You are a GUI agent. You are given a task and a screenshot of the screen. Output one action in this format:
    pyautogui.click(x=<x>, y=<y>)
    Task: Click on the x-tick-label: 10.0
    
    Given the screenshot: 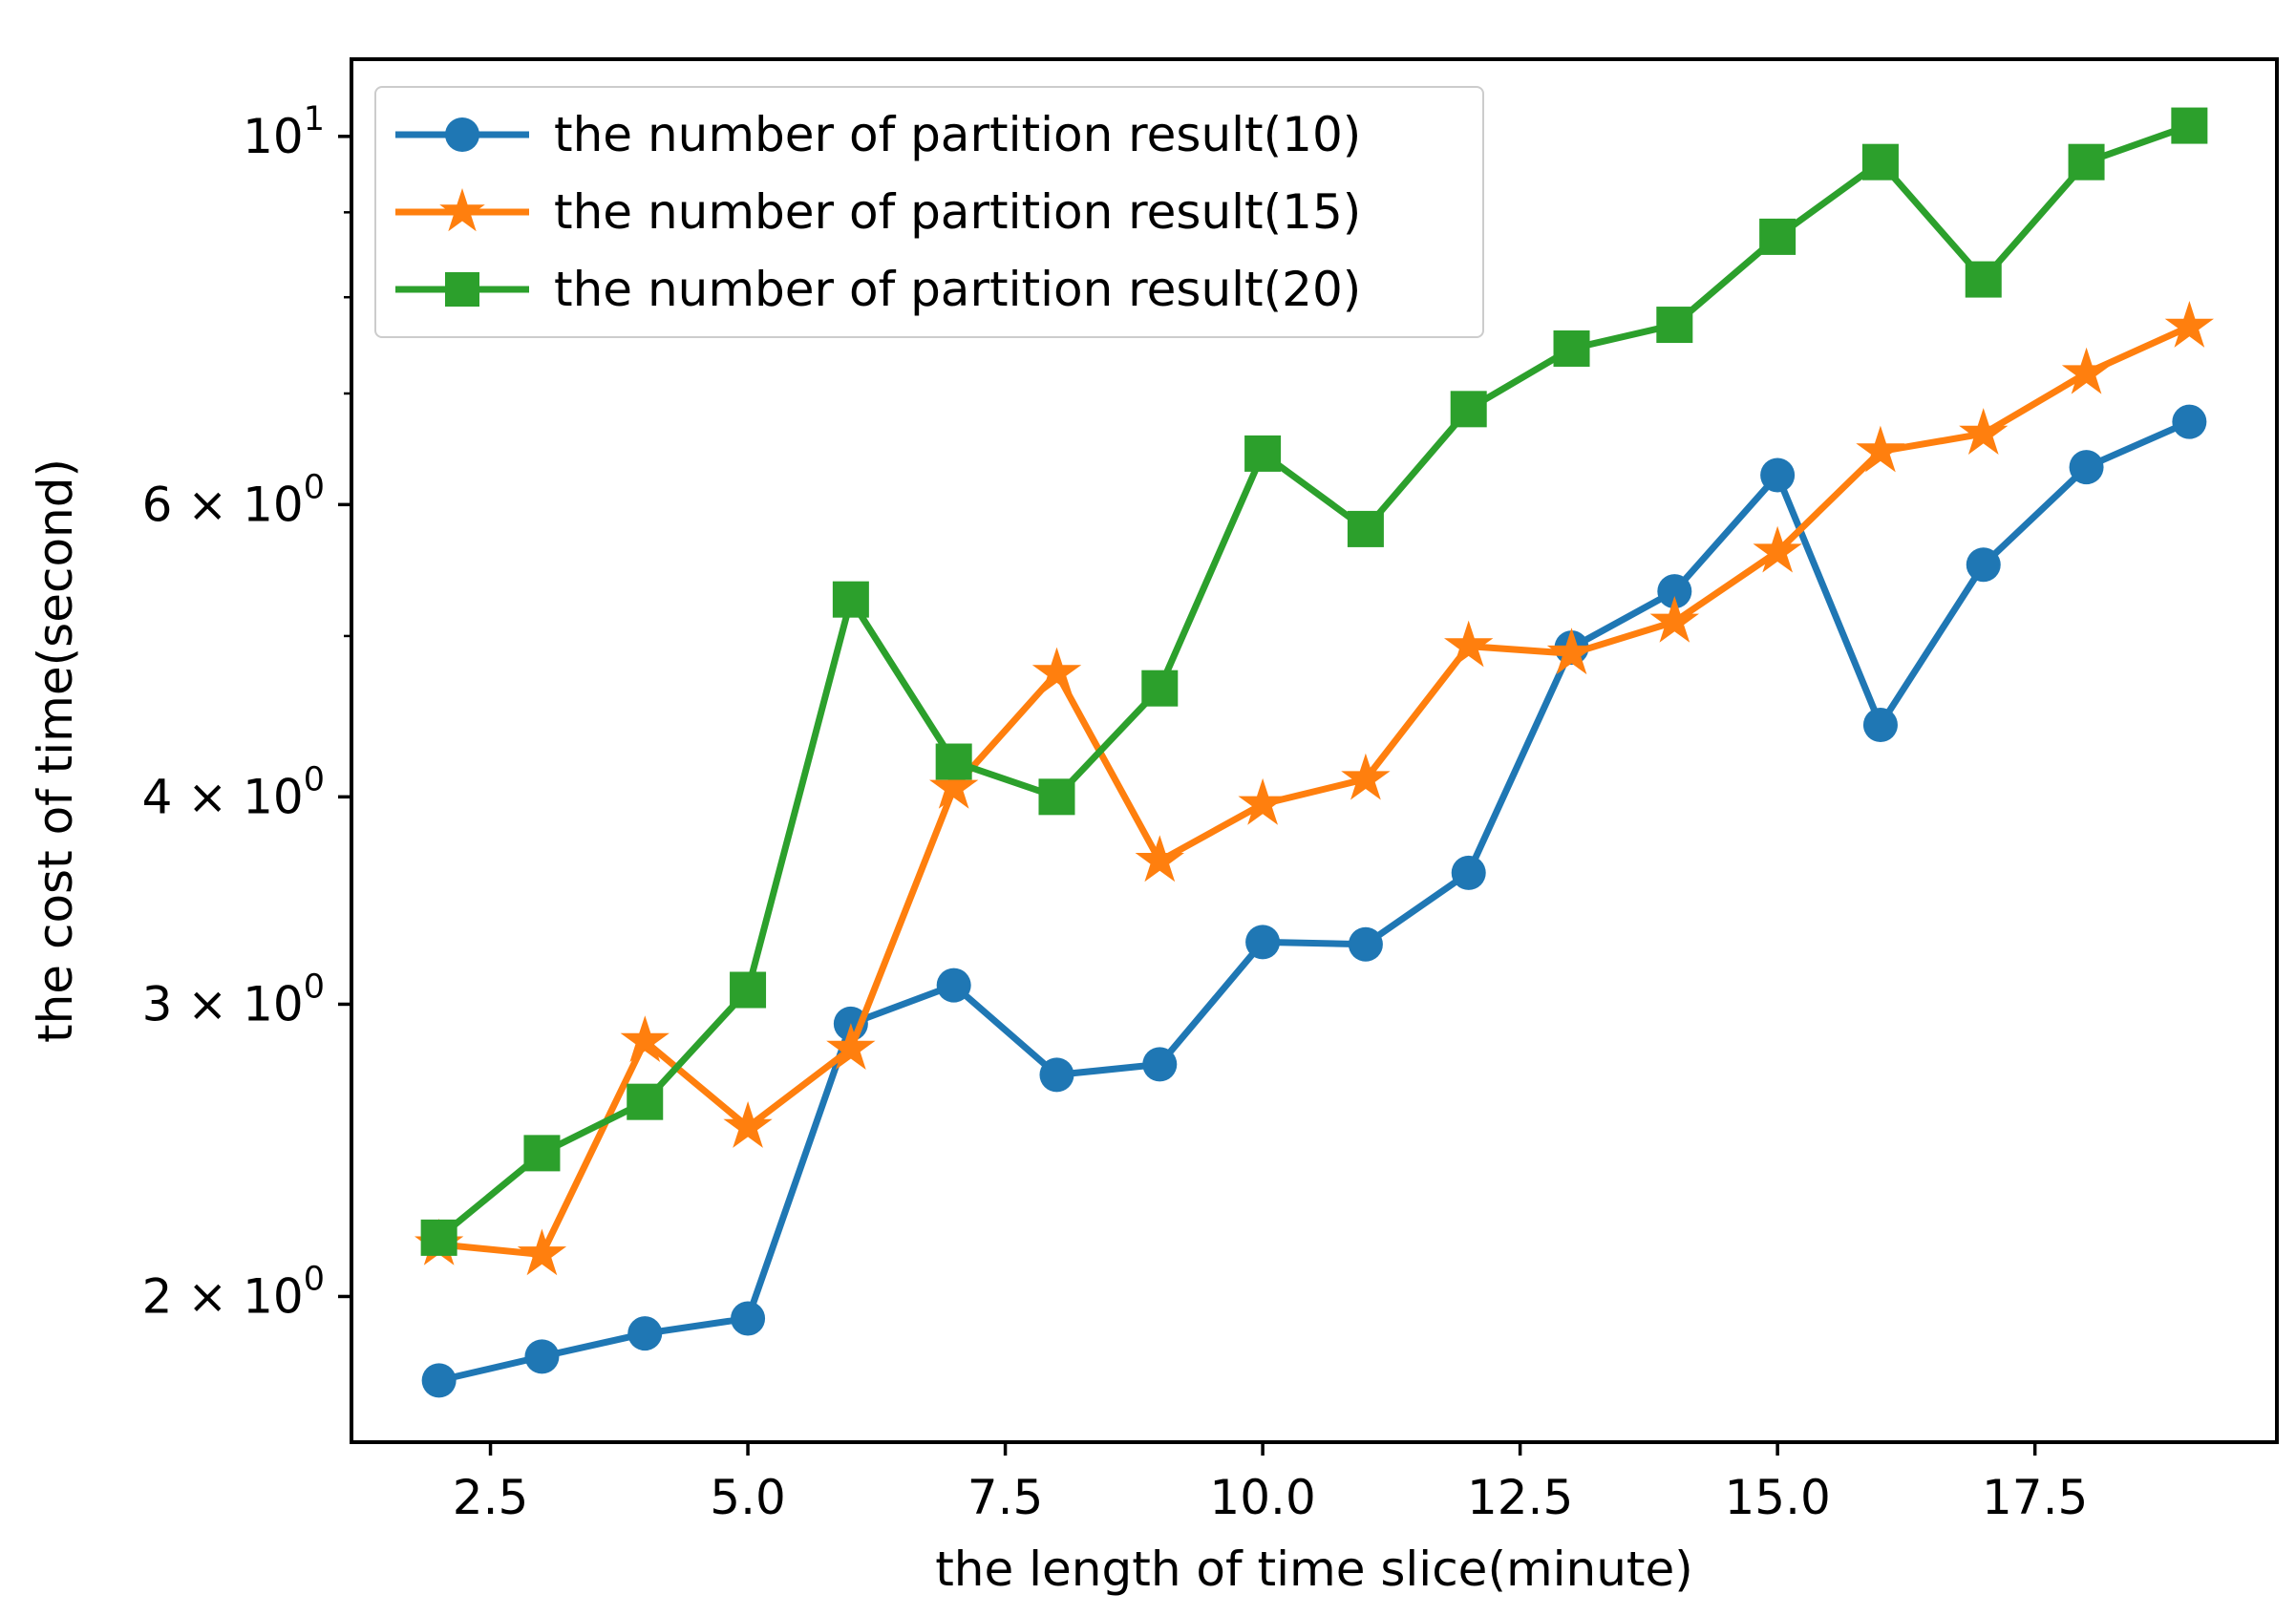 What is the action you would take?
    pyautogui.click(x=1262, y=1498)
    